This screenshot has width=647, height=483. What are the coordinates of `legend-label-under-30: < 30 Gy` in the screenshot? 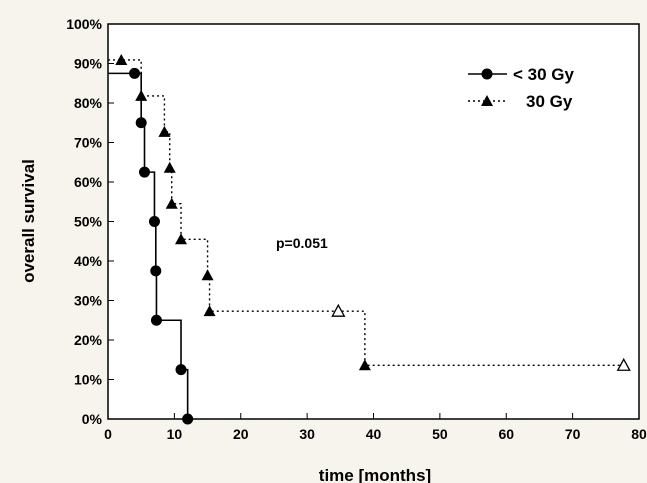 It's located at (544, 74).